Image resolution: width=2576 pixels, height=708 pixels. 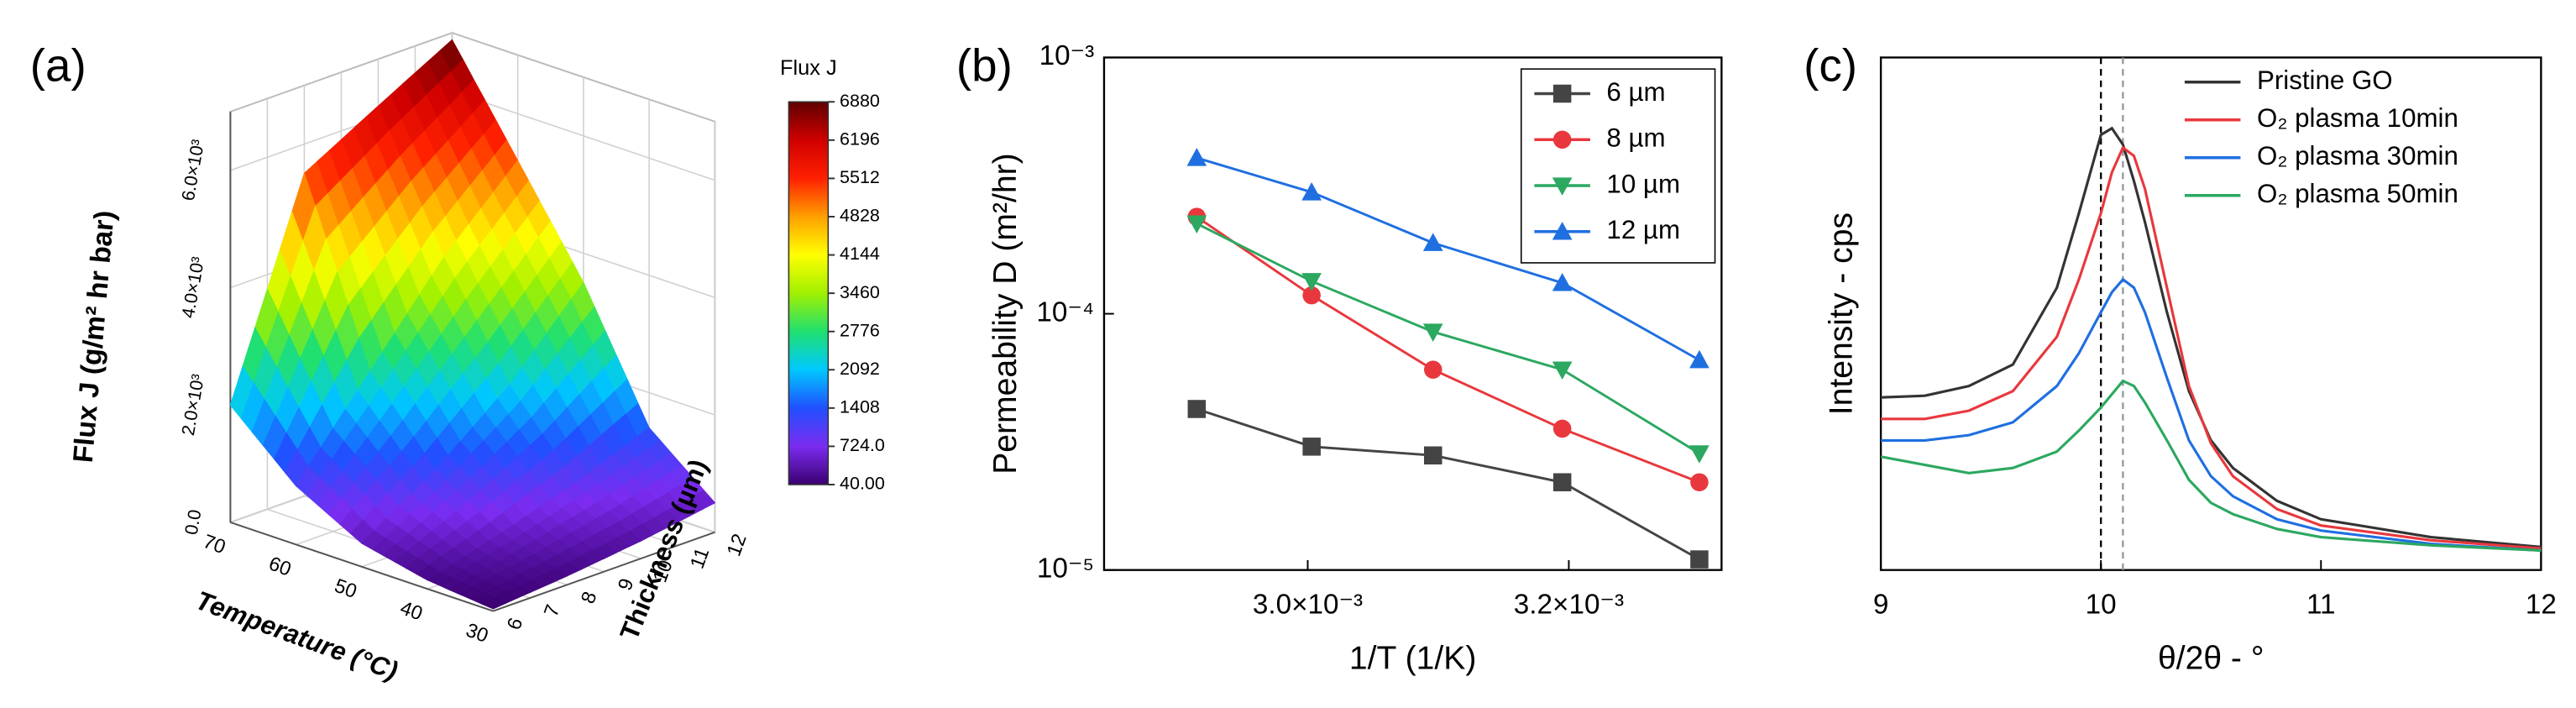 I want to click on x-axis-label: Temperature (°C), so click(x=297, y=635).